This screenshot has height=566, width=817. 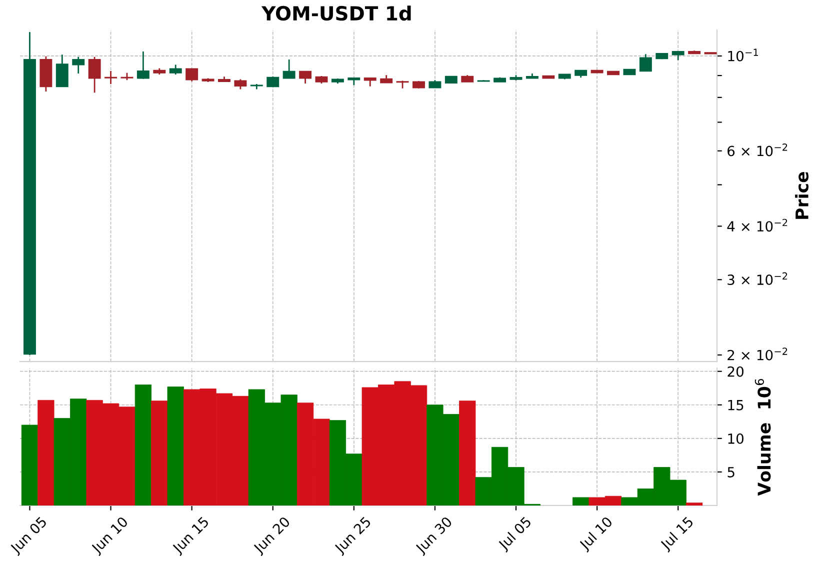 I want to click on y-tick-label: 10$^{−1}$, so click(x=743, y=55).